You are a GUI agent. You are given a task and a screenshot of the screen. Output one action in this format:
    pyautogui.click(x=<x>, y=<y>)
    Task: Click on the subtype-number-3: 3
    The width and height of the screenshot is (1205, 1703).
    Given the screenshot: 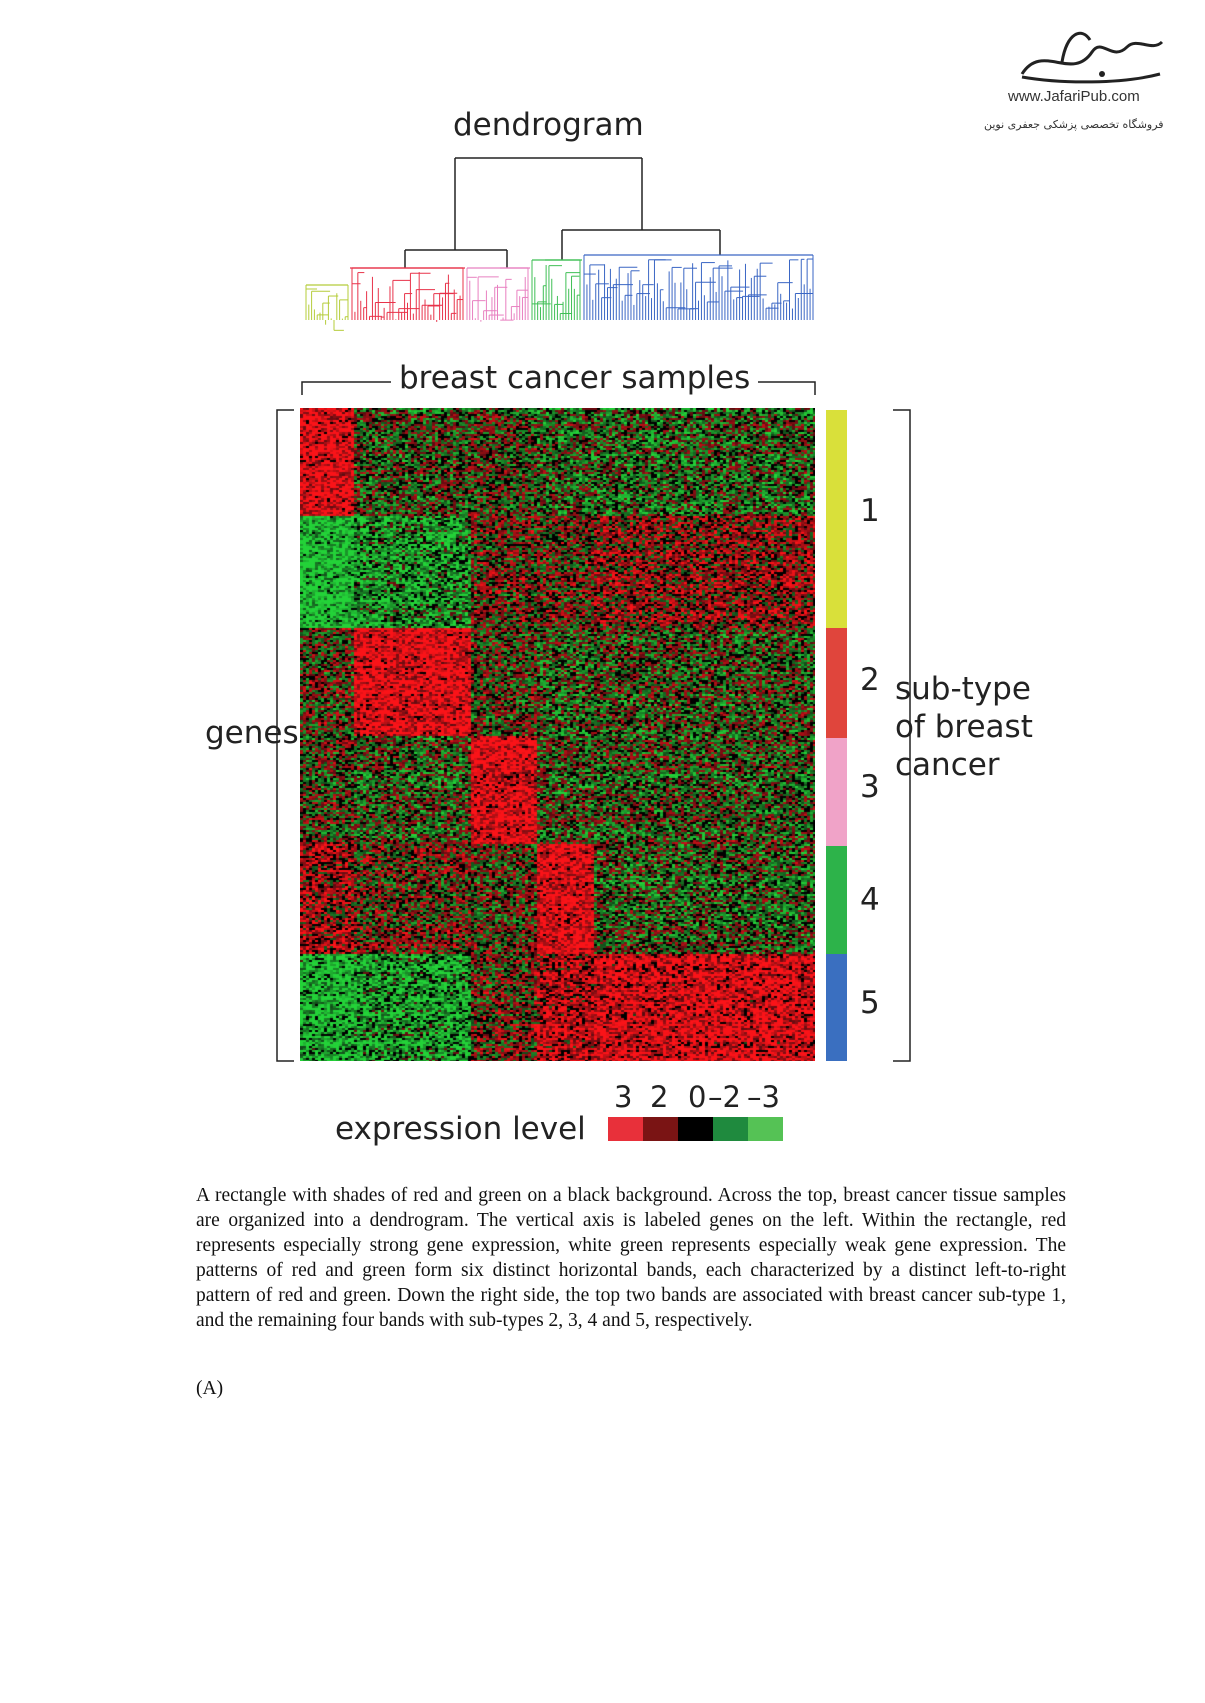 What is the action you would take?
    pyautogui.click(x=870, y=787)
    